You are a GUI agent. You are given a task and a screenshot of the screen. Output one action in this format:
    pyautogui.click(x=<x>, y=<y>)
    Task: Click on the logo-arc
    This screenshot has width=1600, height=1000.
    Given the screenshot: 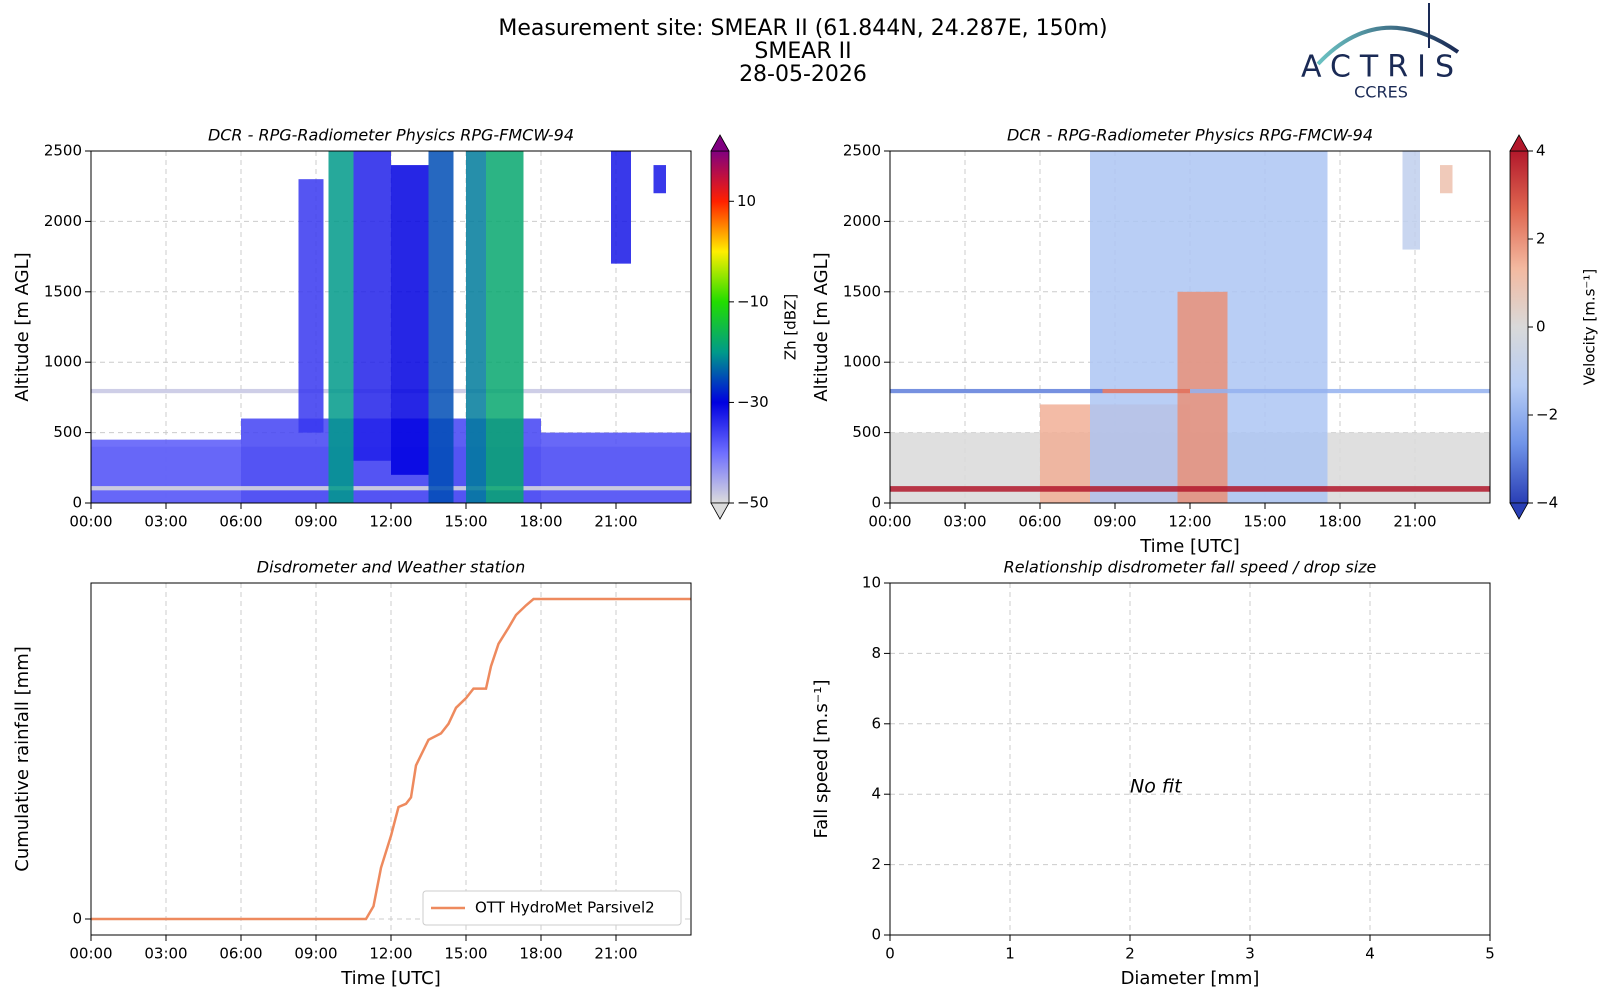 What is the action you would take?
    pyautogui.click(x=1388, y=45)
    